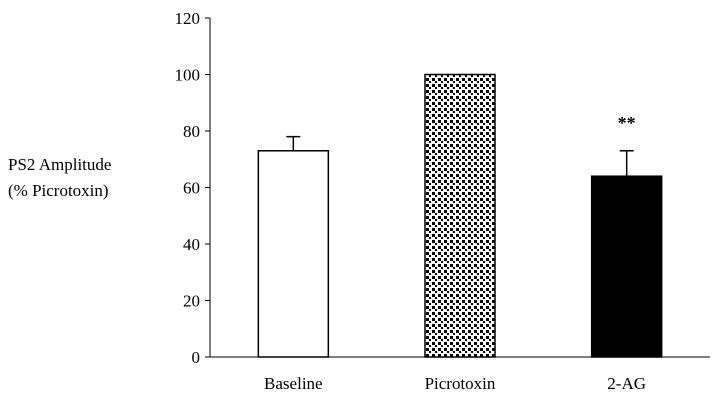  I want to click on y-tick-label-4: 80, so click(191, 131).